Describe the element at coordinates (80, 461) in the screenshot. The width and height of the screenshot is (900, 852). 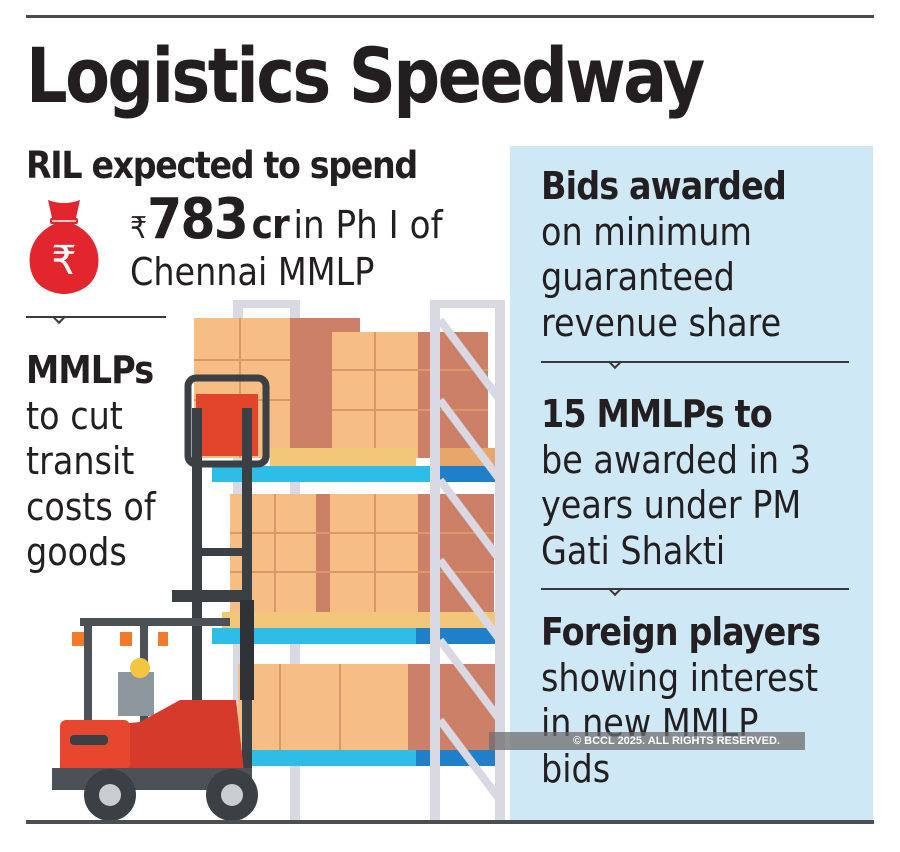
I see `mmlp-line: transit` at that location.